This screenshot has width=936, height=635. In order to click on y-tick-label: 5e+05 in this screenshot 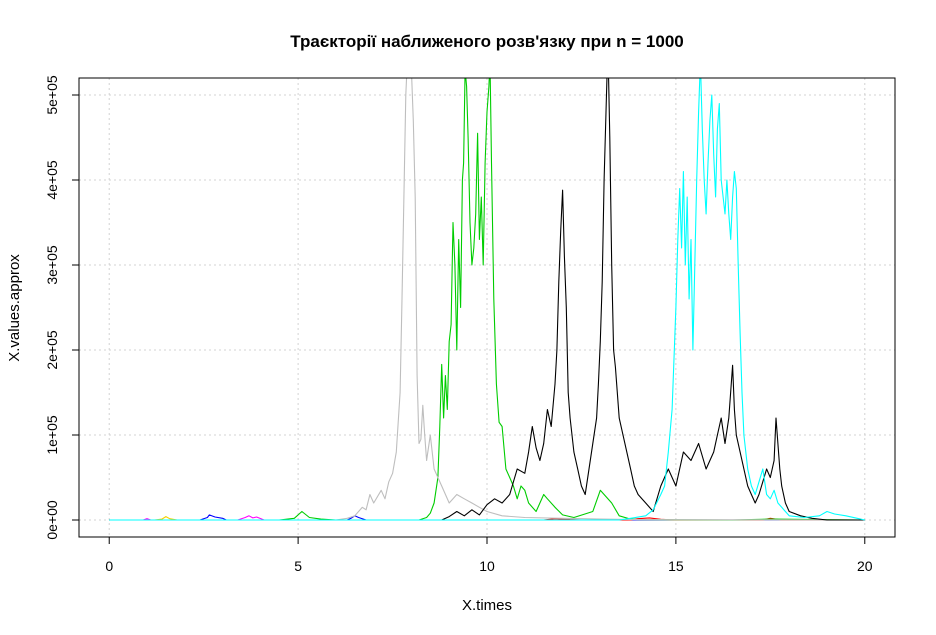, I will do `click(52, 95)`.